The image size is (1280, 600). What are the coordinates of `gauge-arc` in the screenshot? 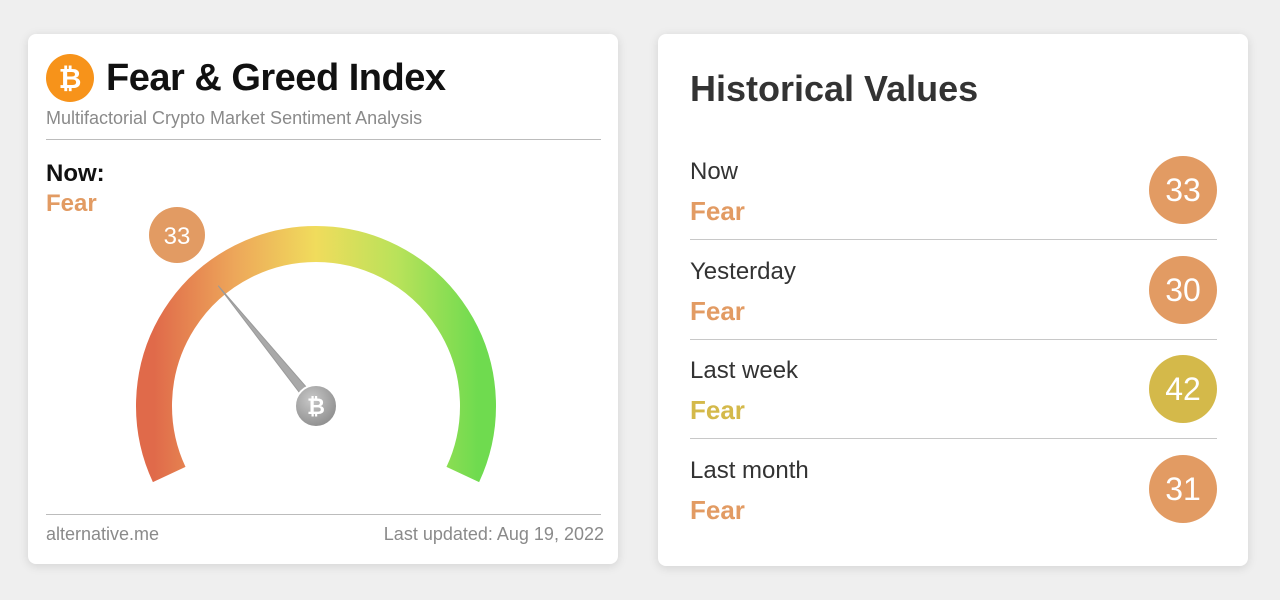 It's located at (316, 354).